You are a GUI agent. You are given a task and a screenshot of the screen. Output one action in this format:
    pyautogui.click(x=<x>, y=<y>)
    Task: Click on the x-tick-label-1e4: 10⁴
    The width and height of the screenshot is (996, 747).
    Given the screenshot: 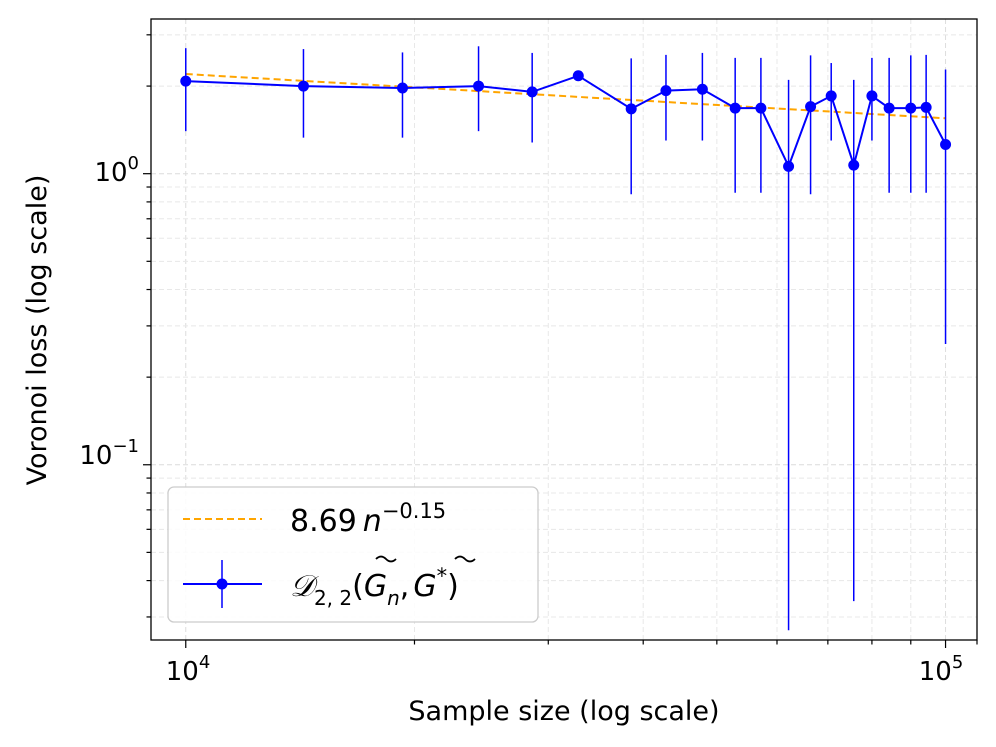 What is the action you would take?
    pyautogui.click(x=188, y=669)
    